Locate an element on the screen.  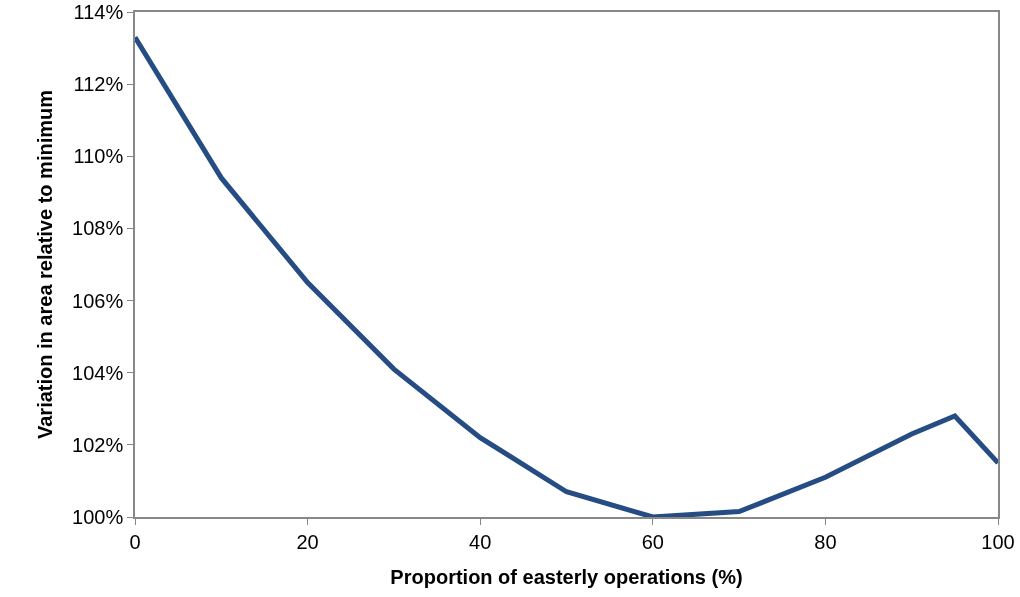
x-tick-label: 40 is located at coordinates (480, 541).